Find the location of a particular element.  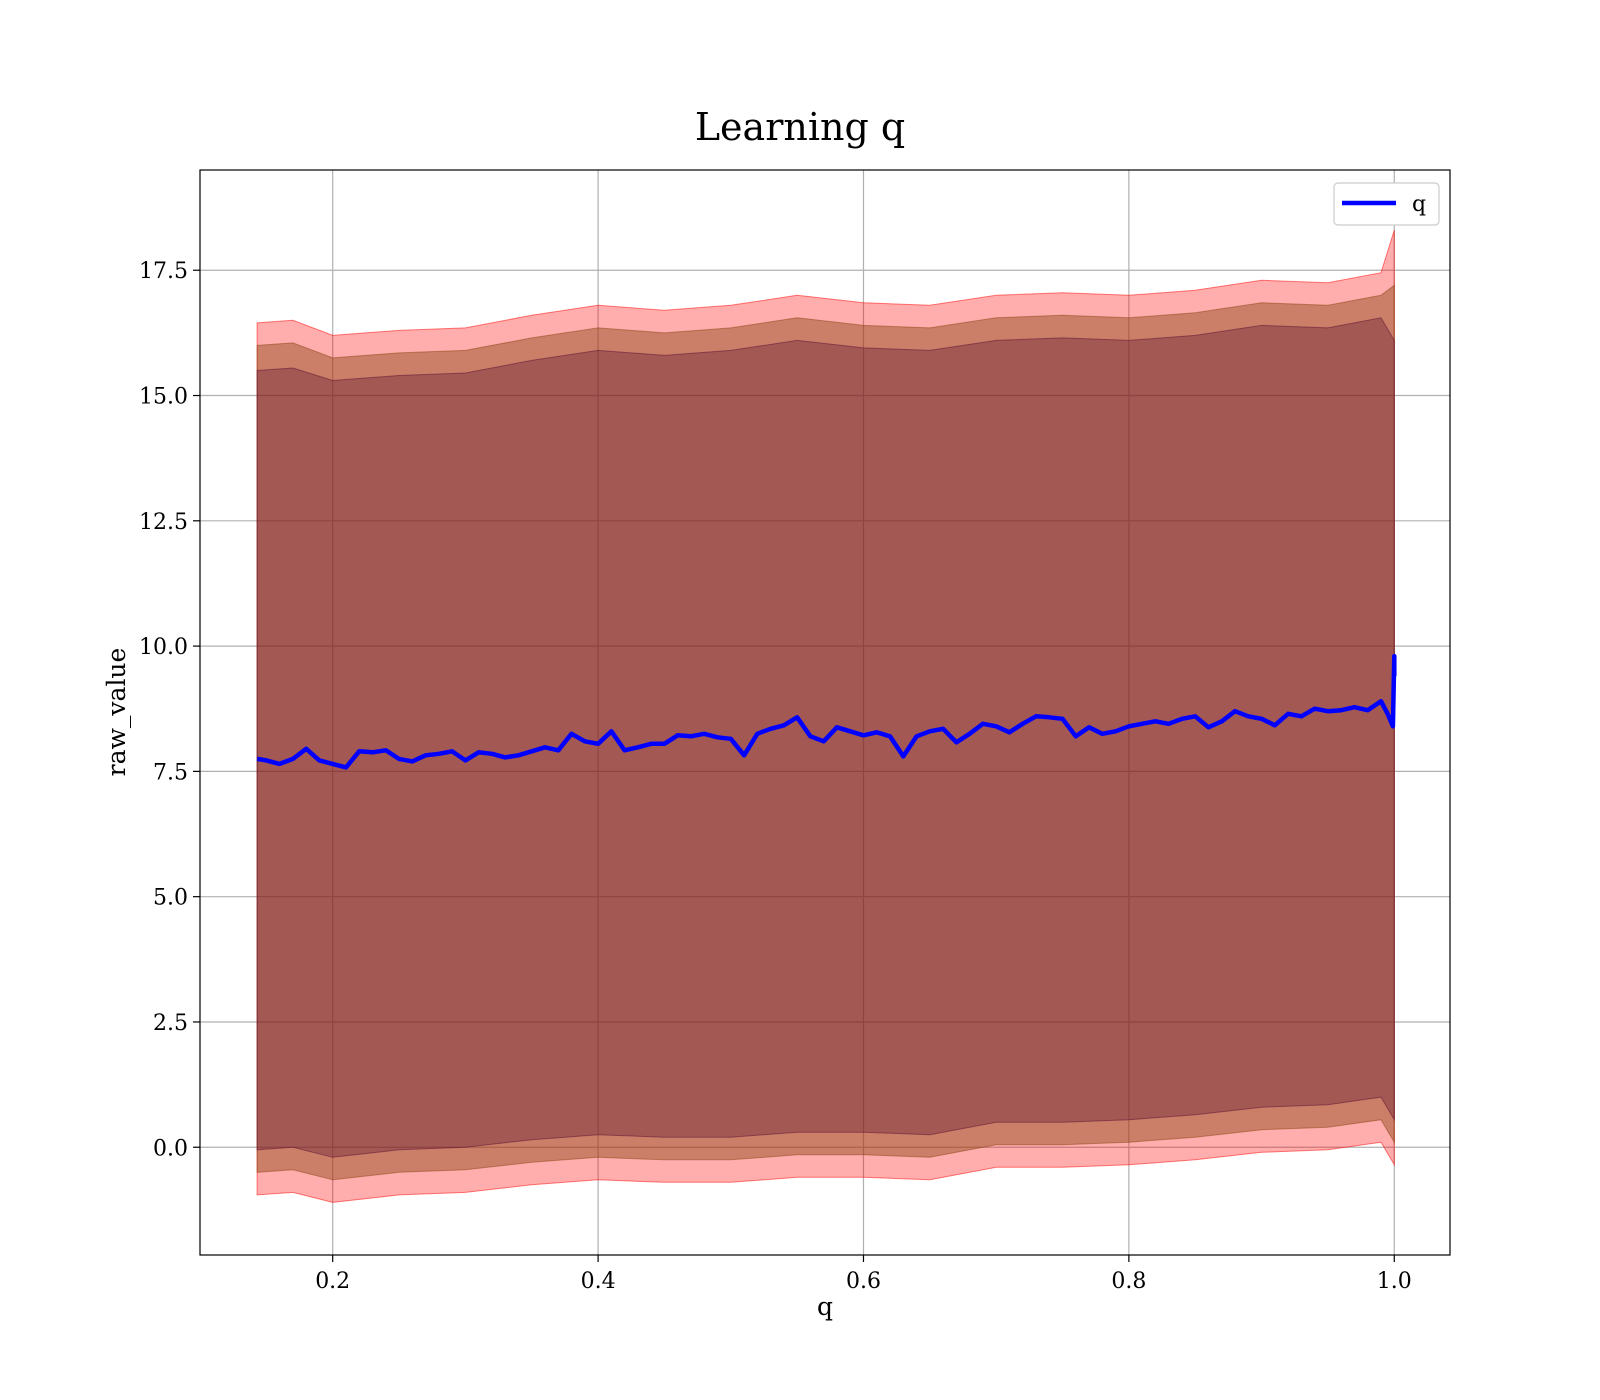

y-axis-ticks: 0.0 2.5 5.0 7.5 10.0 12.5 15.0 17.5 is located at coordinates (169, 710).